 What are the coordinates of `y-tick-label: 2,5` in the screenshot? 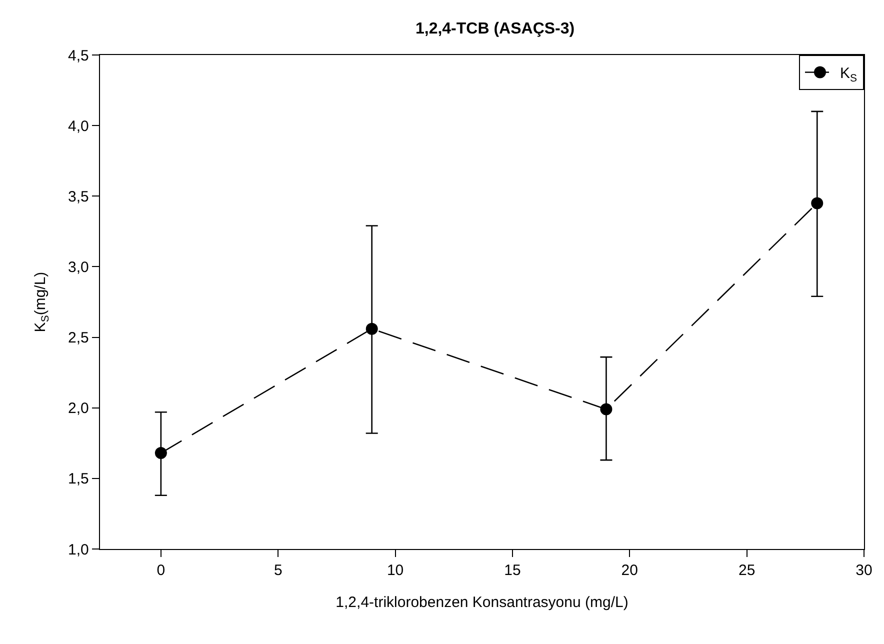 It's located at (78, 338).